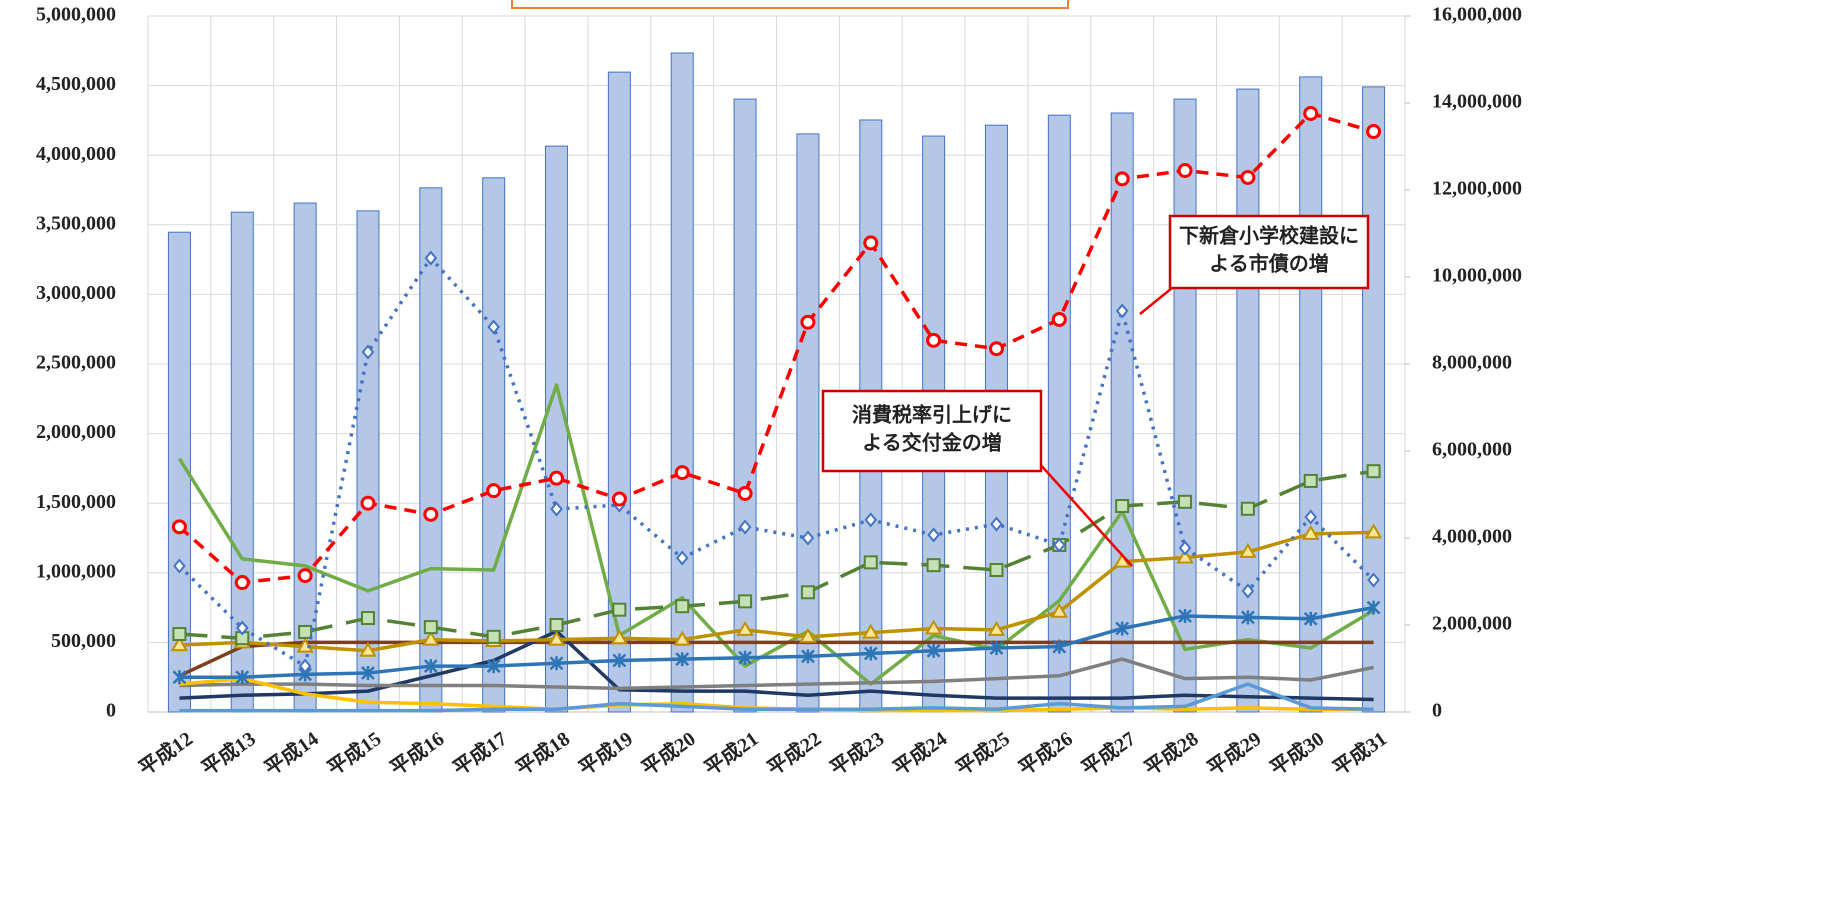 The image size is (1827, 916). Describe the element at coordinates (932, 415) in the screenshot. I see `annotation-text: 消費税率引上げに` at that location.